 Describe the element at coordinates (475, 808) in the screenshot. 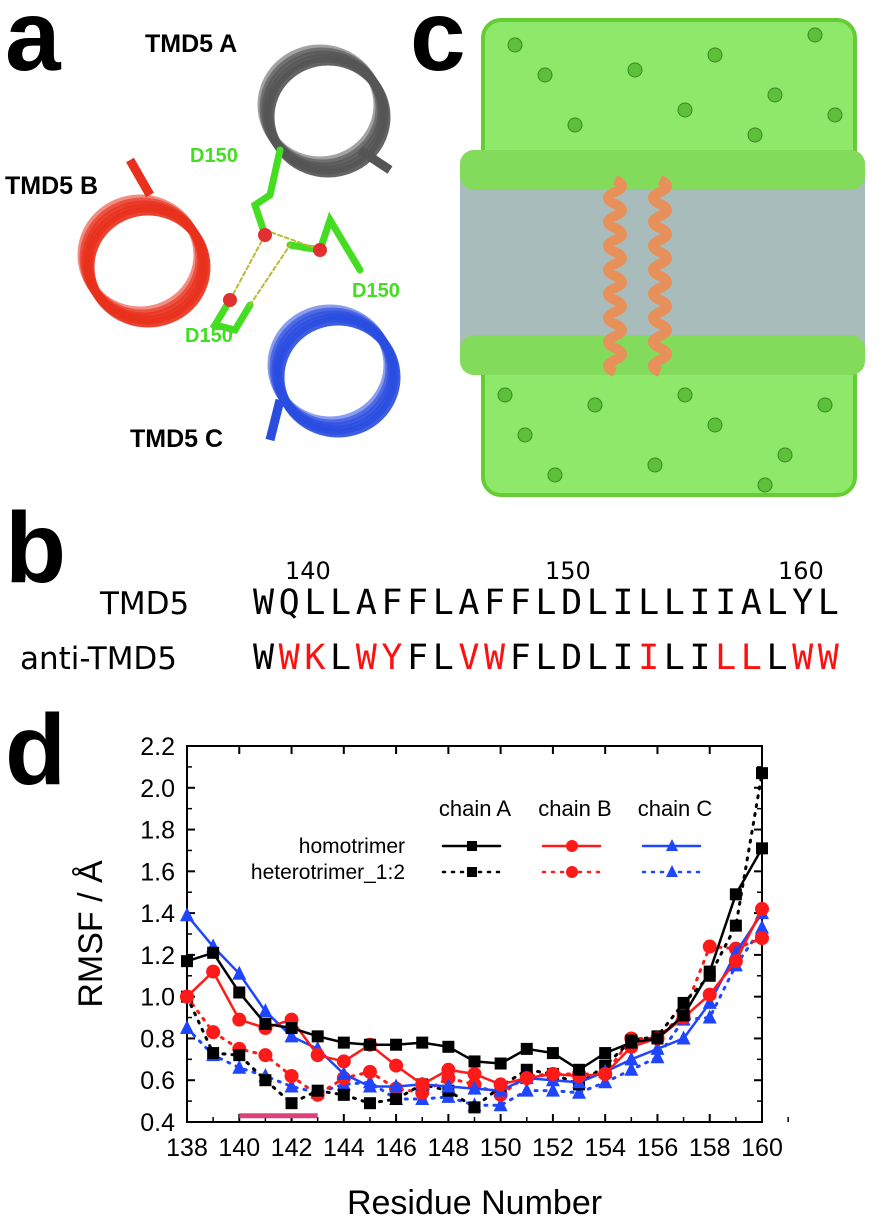

I see `legend-column-label: chain A` at that location.